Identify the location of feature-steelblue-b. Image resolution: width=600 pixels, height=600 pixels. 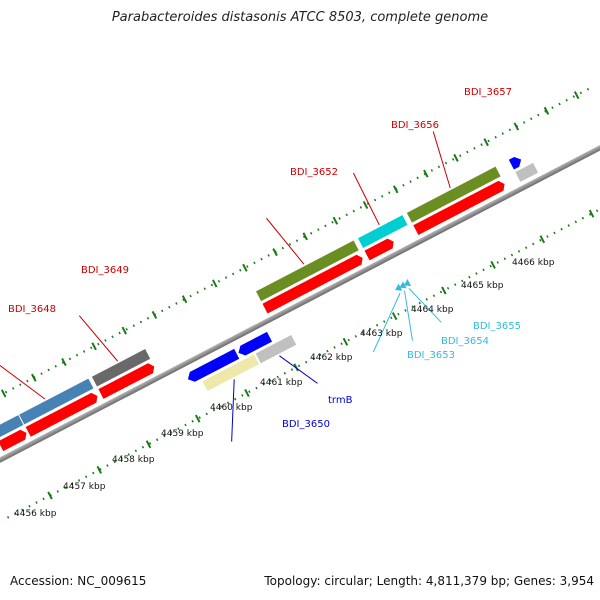
(56, 401).